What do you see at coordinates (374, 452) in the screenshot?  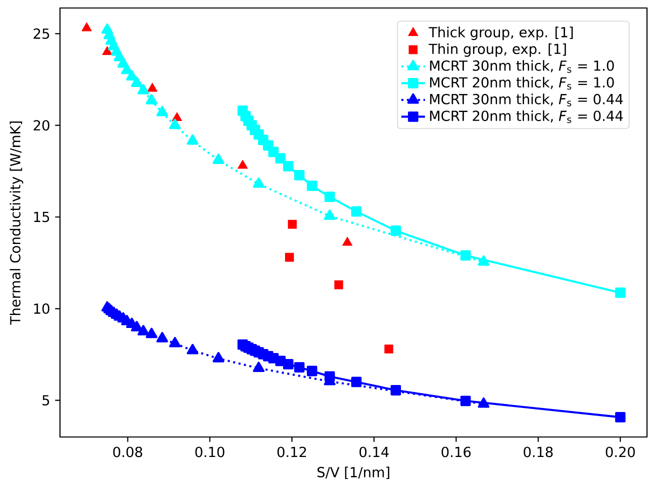 I see `x-tick-label: 0.14` at bounding box center [374, 452].